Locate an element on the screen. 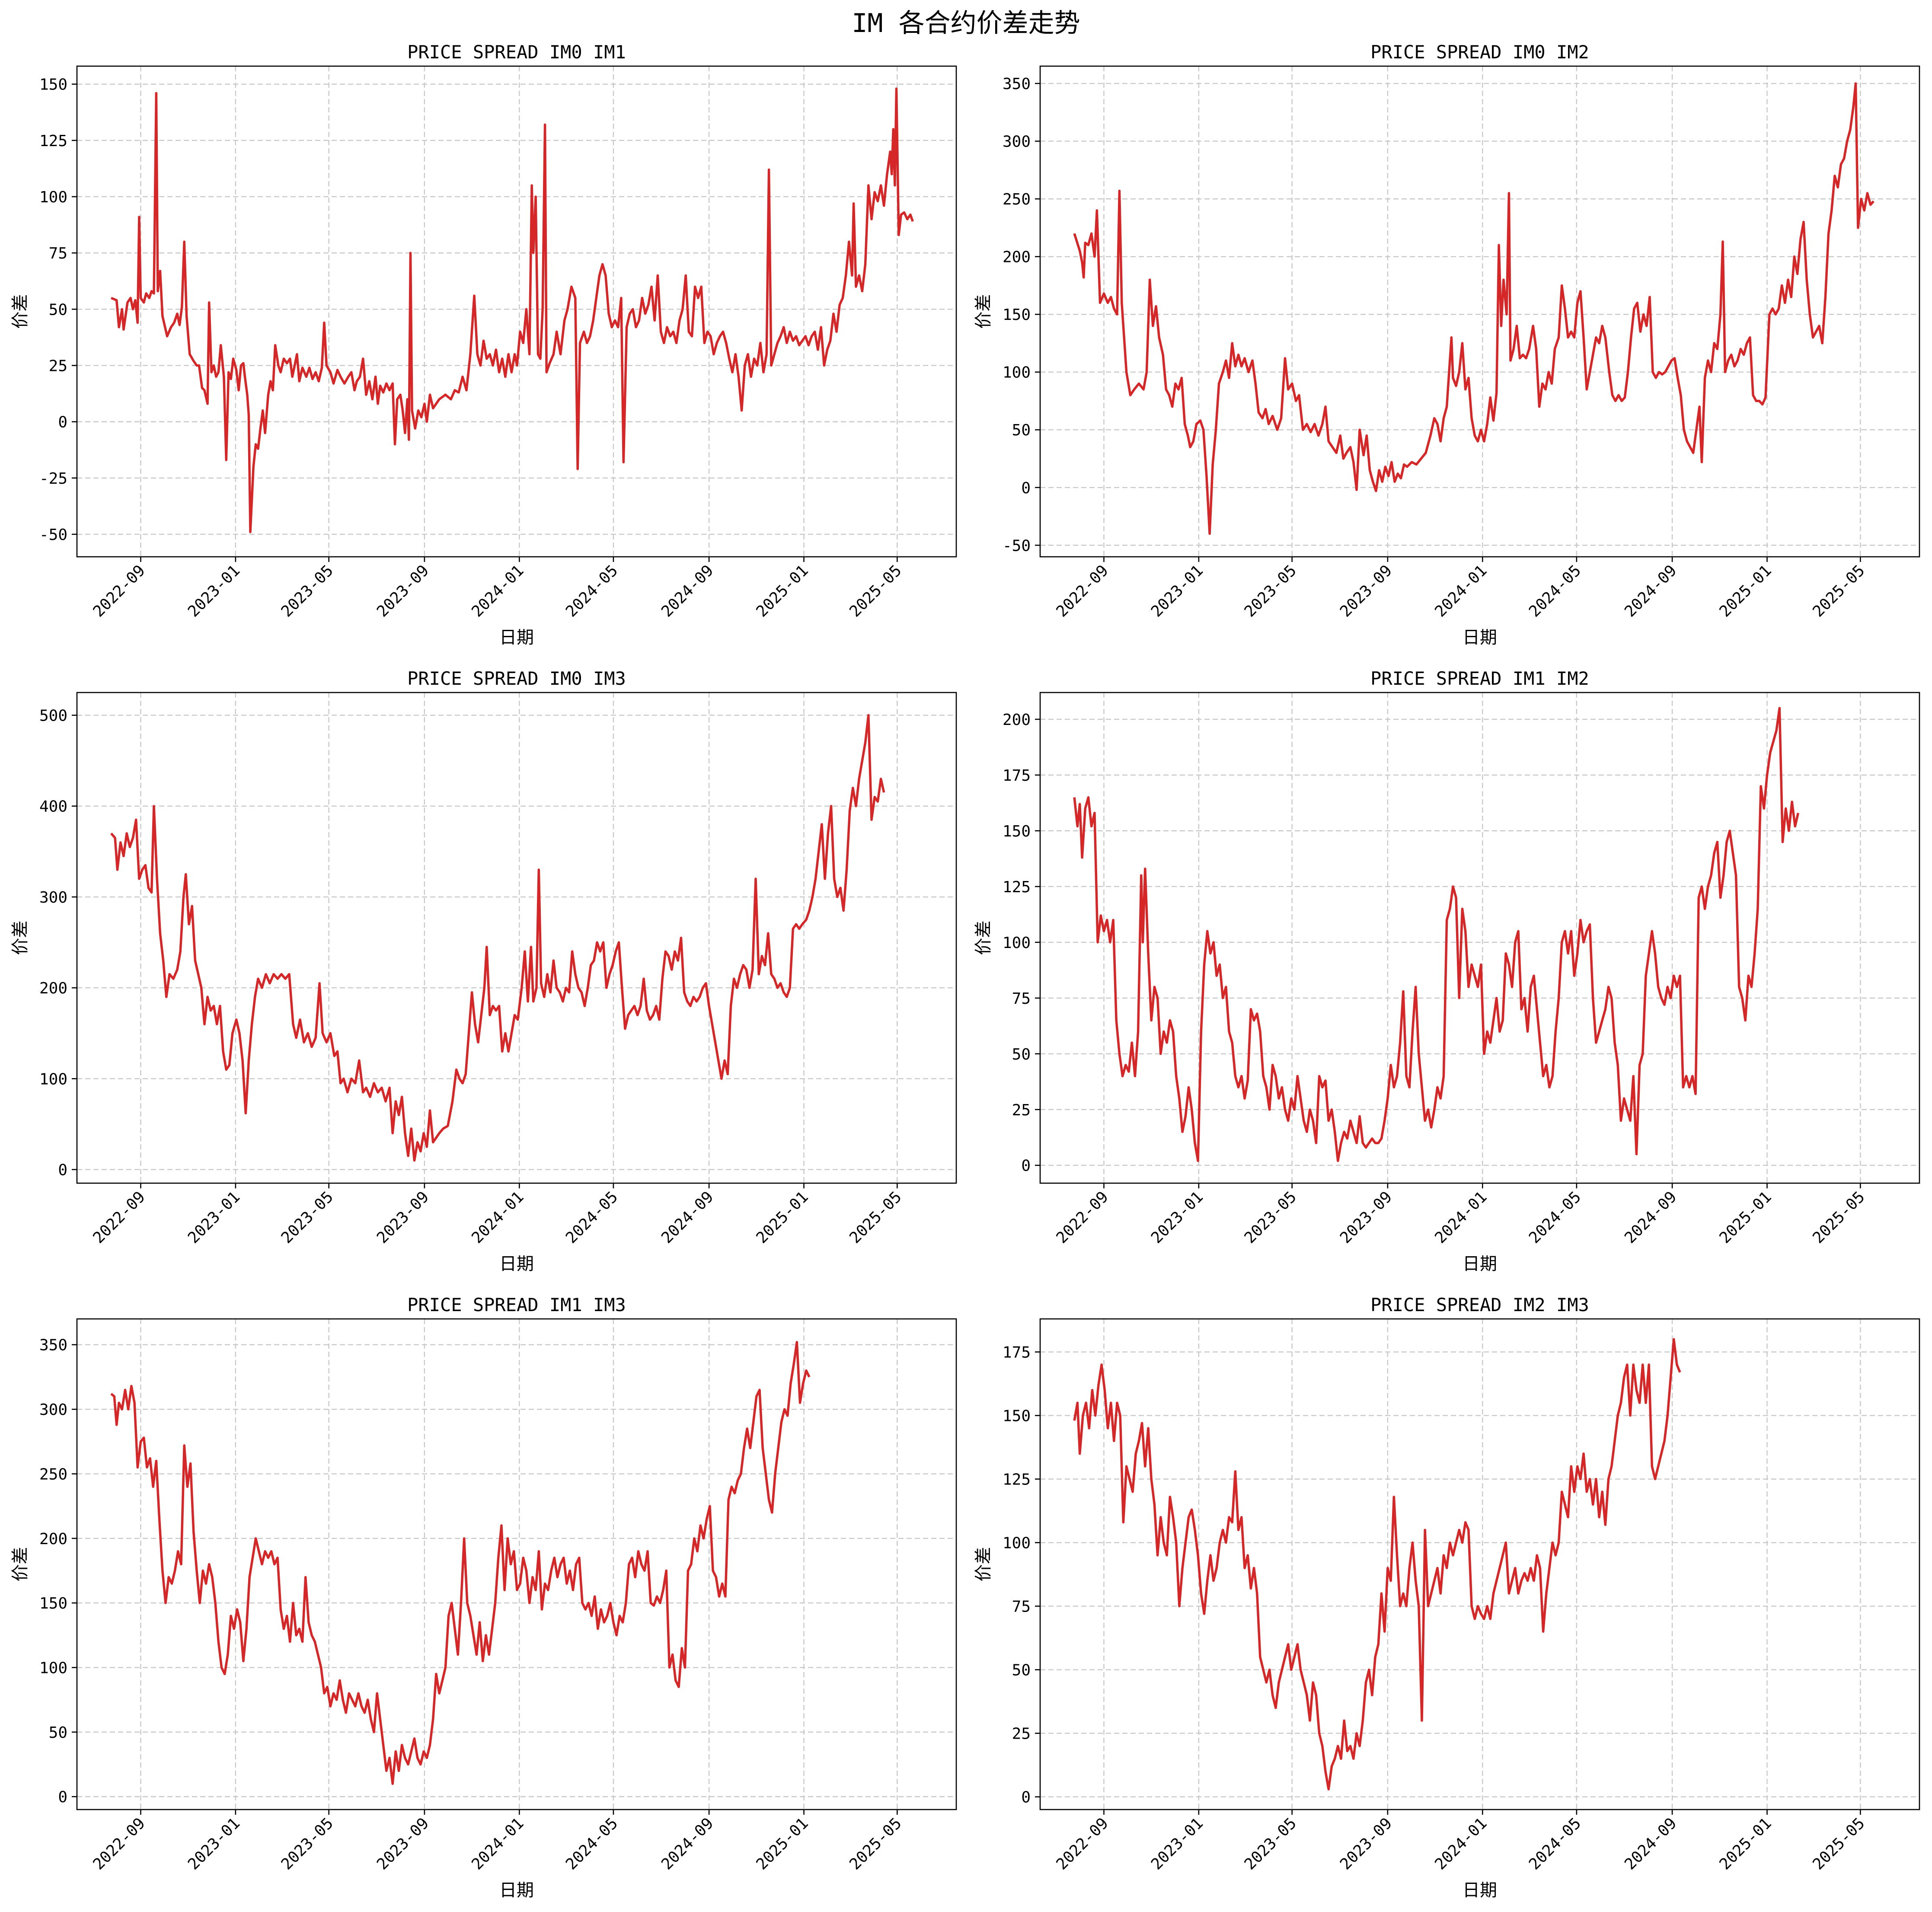 This screenshot has height=1912, width=1932. chart-title: PRICE SPREAD IM1 IM2 is located at coordinates (1479, 679).